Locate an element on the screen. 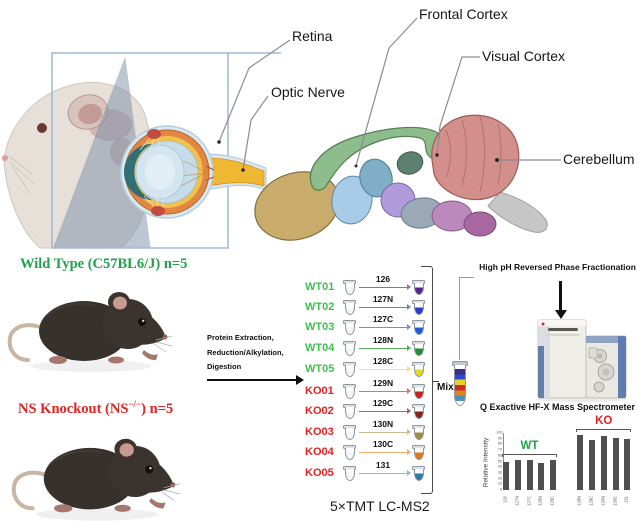 Image resolution: width=639 pixels, height=521 pixels. sample-id-label: KO01 is located at coordinates (319, 391).